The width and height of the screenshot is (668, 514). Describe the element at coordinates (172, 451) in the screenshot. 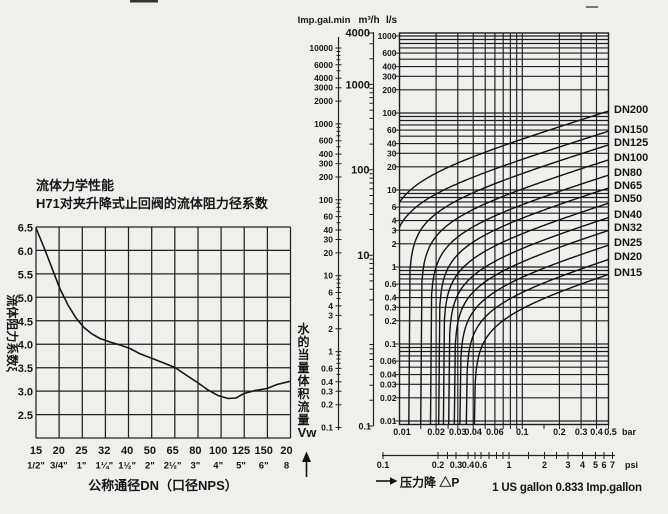

I see `svg-text: 65` at that location.